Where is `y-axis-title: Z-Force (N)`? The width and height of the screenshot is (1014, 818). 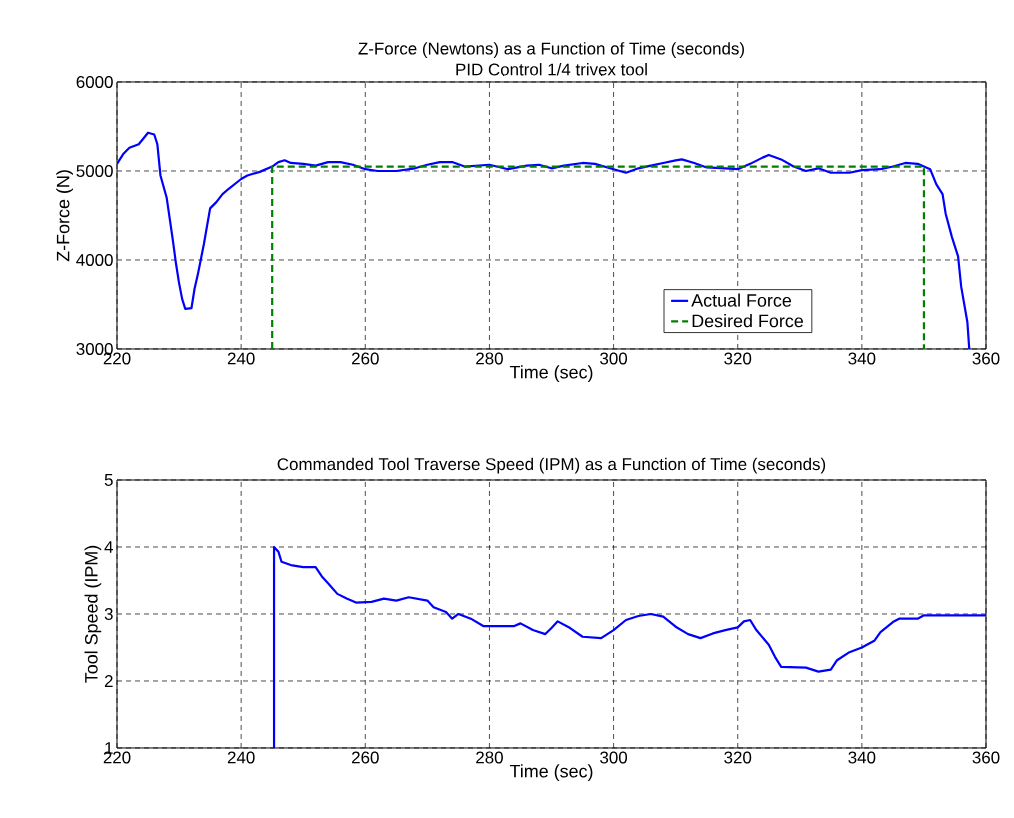
y-axis-title: Z-Force (N) is located at coordinates (64, 216).